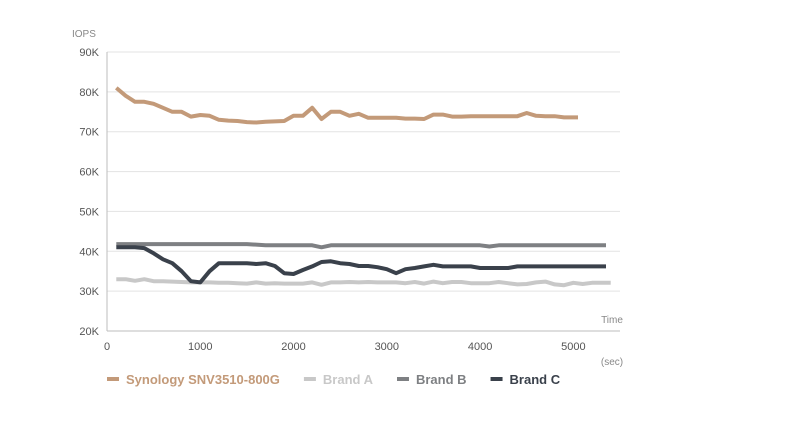 This screenshot has width=805, height=446. Describe the element at coordinates (535, 379) in the screenshot. I see `legend-label-brand-c: Brand C` at that location.